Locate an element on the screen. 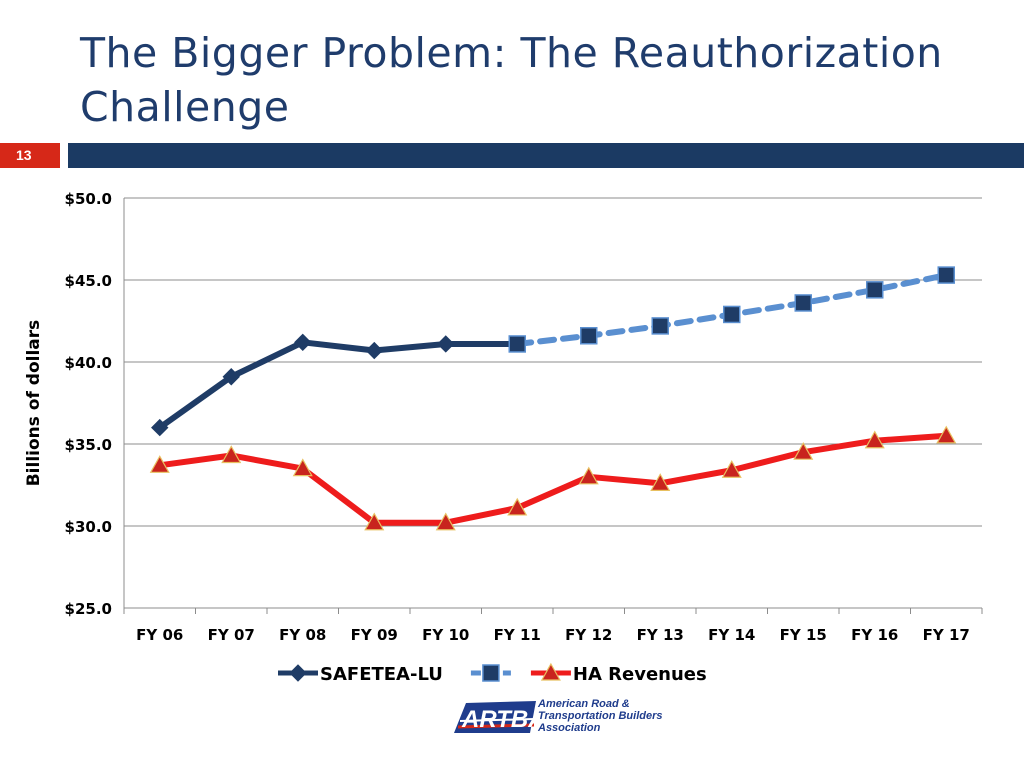 This screenshot has height=768, width=1024. y-tick-label: $50.0 is located at coordinates (88, 199).